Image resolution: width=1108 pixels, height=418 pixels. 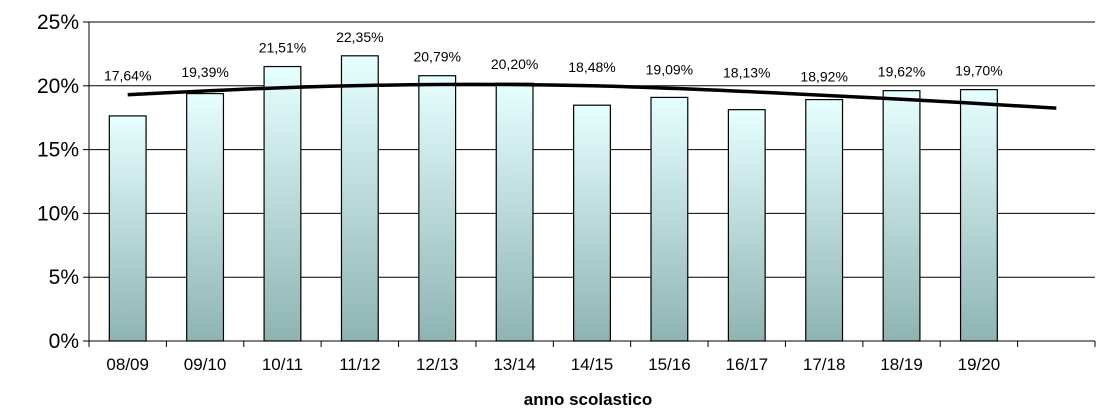 What do you see at coordinates (58, 150) in the screenshot?
I see `y-tick-label: 15%` at bounding box center [58, 150].